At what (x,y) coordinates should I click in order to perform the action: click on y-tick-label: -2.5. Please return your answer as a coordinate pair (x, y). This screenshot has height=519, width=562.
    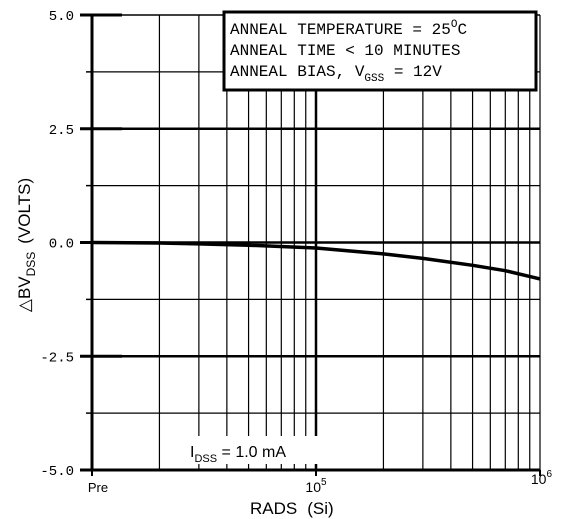
    Looking at the image, I should click on (57, 358).